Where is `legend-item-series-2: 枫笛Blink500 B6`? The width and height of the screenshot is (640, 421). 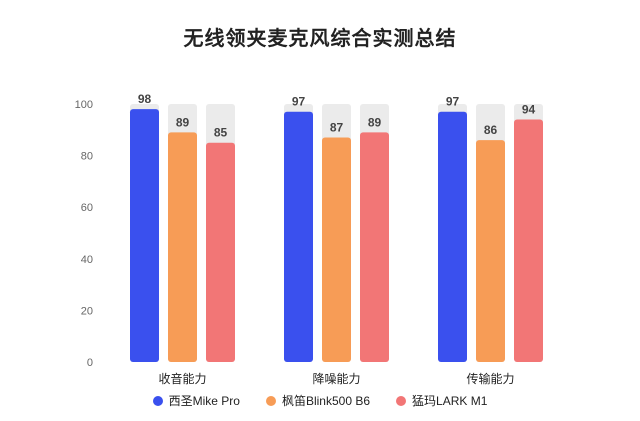 legend-item-series-2: 枫笛Blink500 B6 is located at coordinates (318, 400).